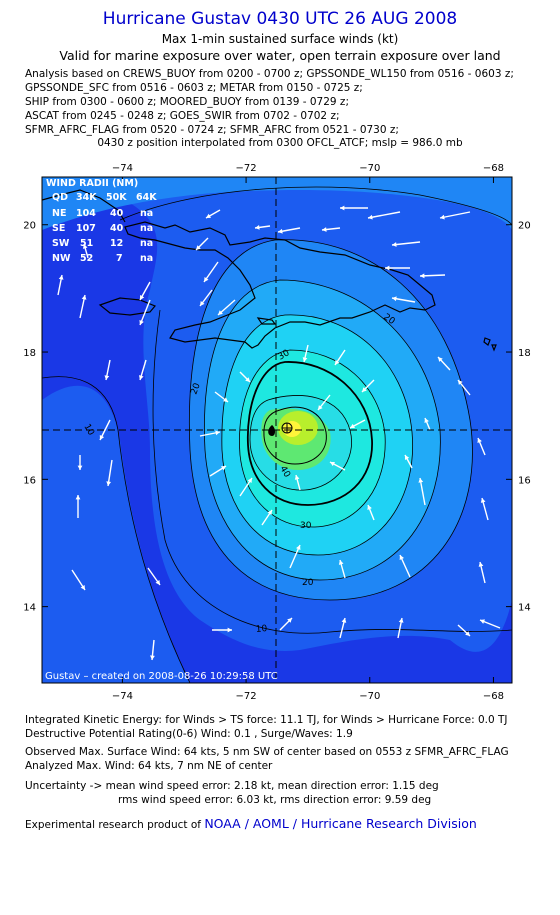 The height and width of the screenshot is (915, 560). I want to click on wind-radii-cell: 12, so click(116, 243).